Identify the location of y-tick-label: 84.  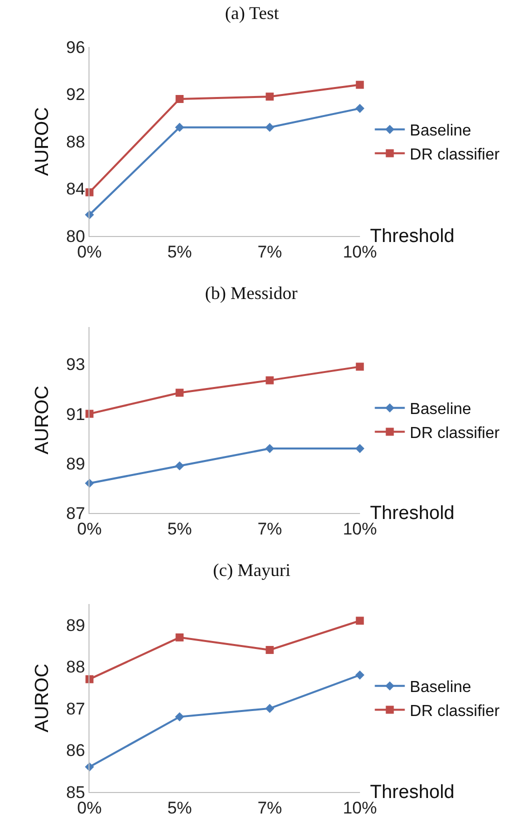
(76, 189).